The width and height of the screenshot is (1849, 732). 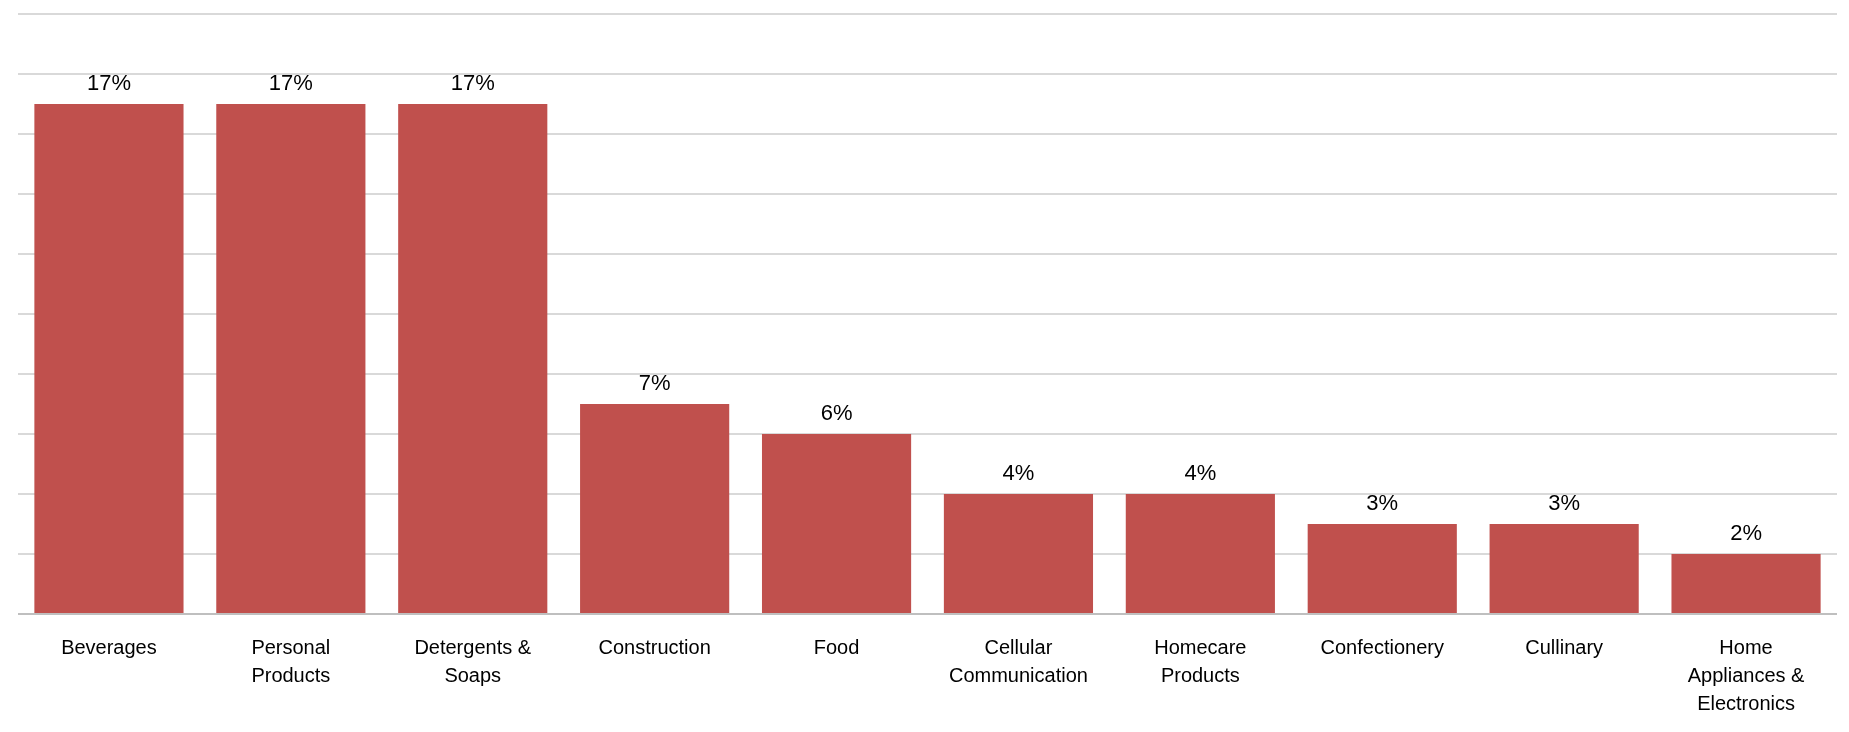 I want to click on x-tick-label: Personal Products, so click(x=291, y=661).